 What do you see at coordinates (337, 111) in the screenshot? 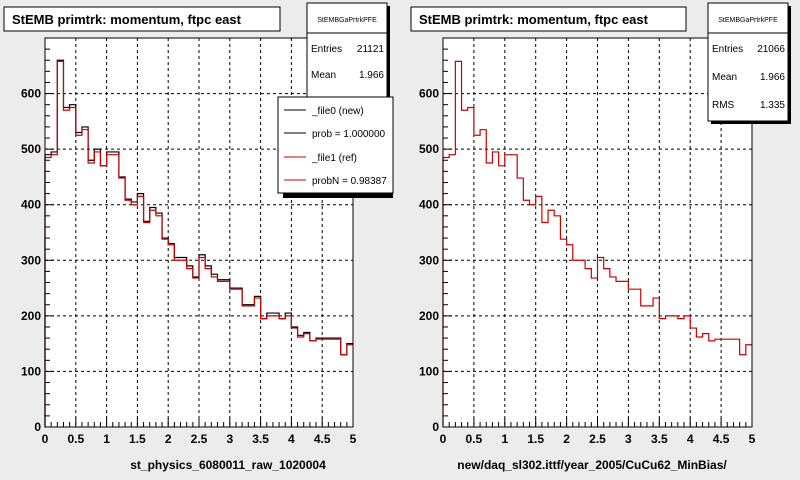
I see `legend-label-file0: _file0 (new)` at bounding box center [337, 111].